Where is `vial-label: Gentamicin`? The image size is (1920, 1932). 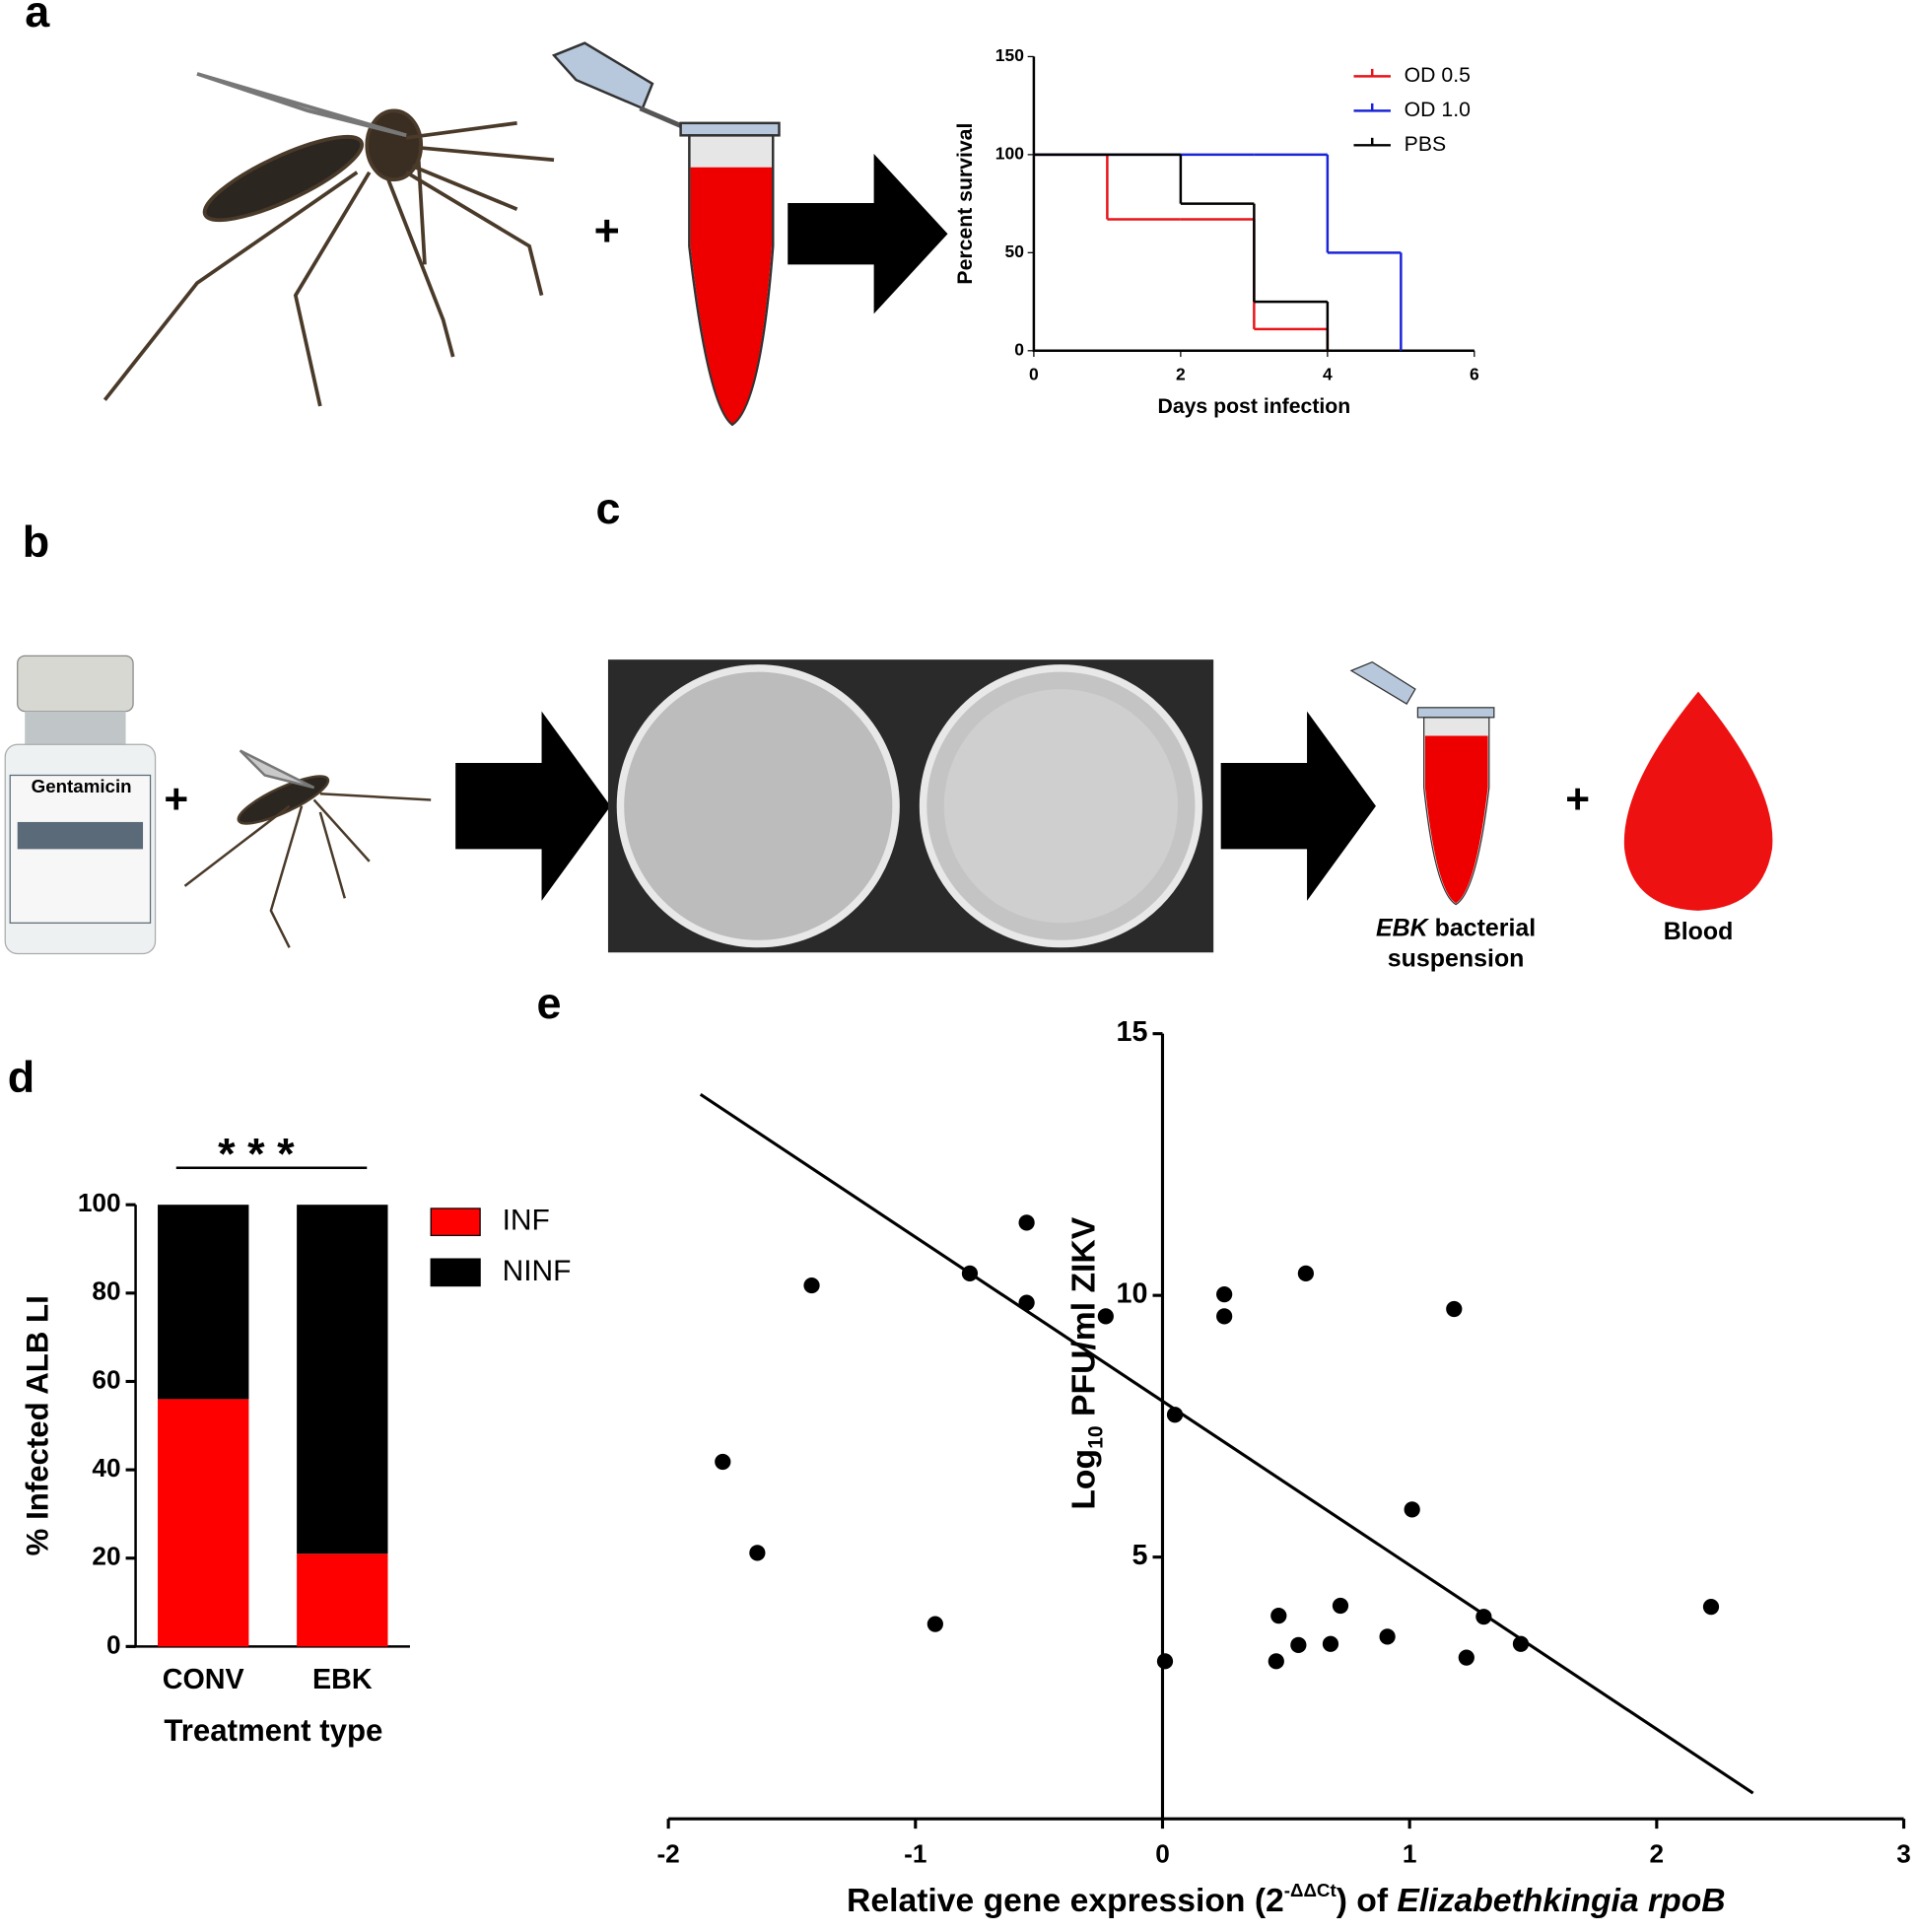
vial-label: Gentamicin is located at coordinates (82, 786).